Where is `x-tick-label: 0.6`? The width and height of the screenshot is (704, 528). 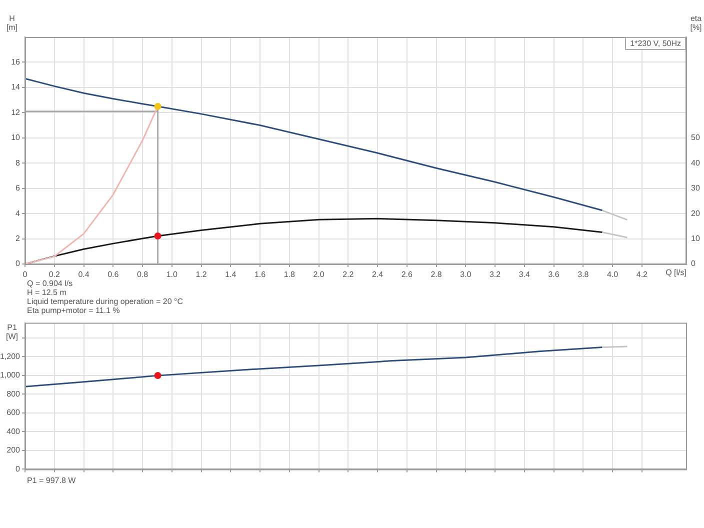 x-tick-label: 0.6 is located at coordinates (114, 275).